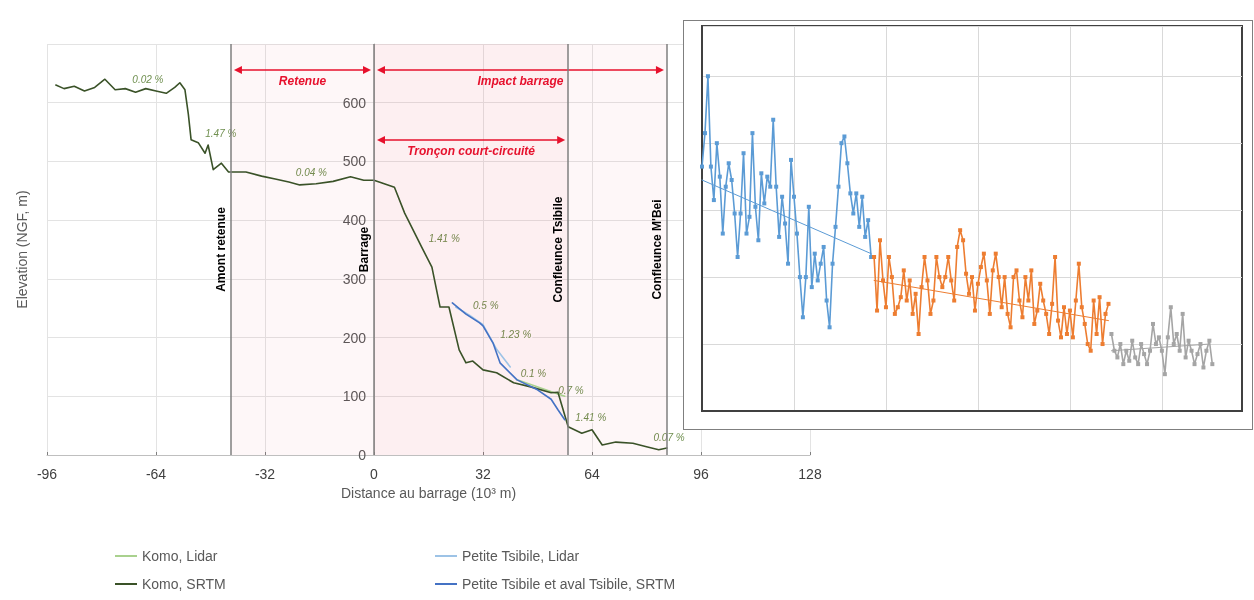 This screenshot has width=1254, height=600. I want to click on annotation: 0.07 %, so click(669, 438).